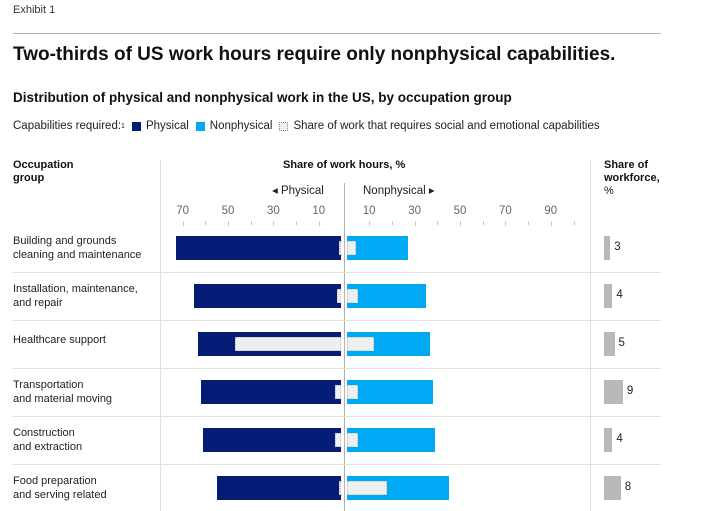  I want to click on tick-label-physical: 30, so click(273, 211).